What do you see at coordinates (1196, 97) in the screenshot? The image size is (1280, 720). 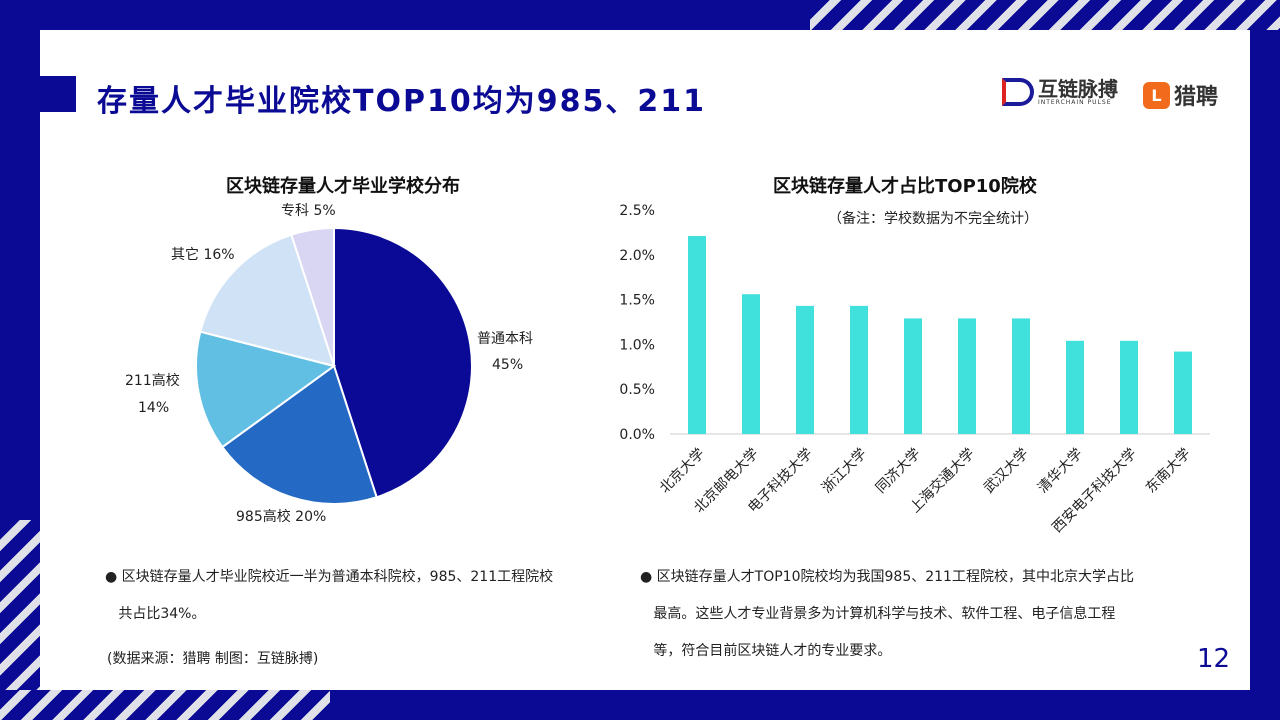 I see `partner-name: 猎聘` at bounding box center [1196, 97].